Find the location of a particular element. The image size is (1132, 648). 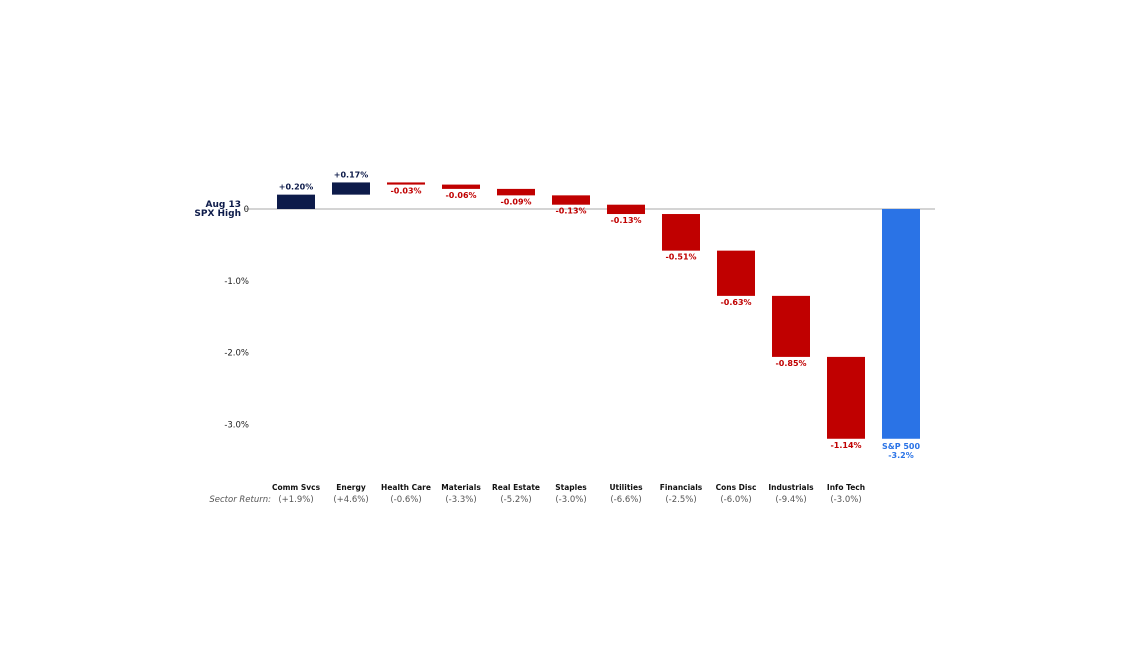

bar-value-label: -0.85% is located at coordinates (790, 363).